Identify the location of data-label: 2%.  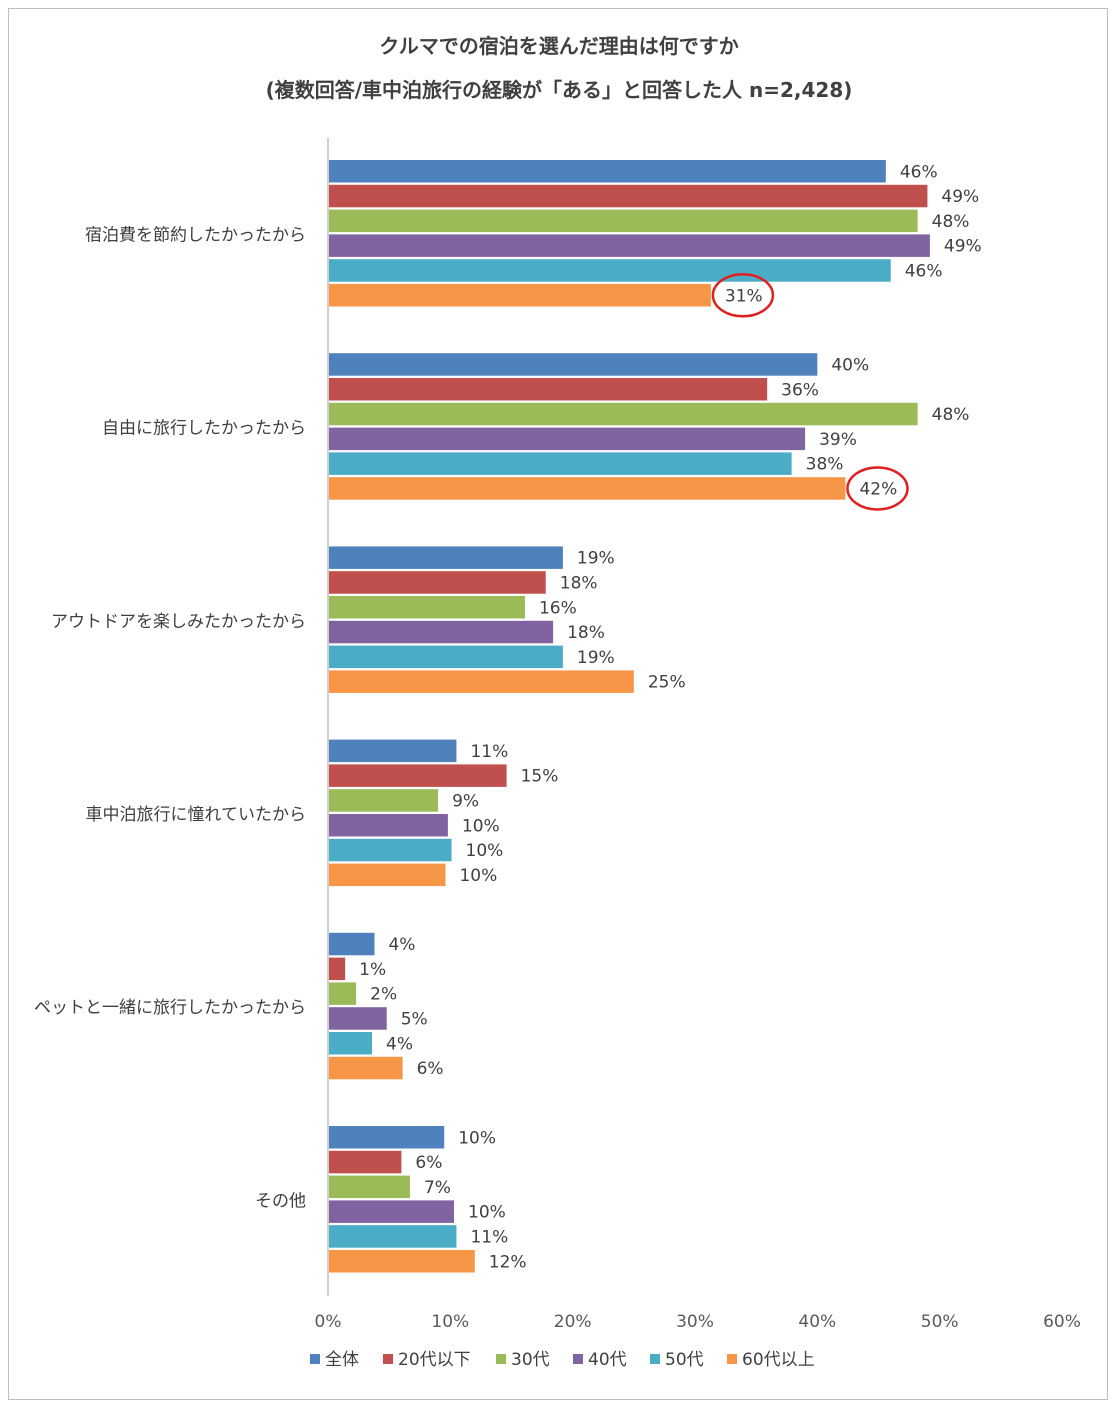
(383, 995).